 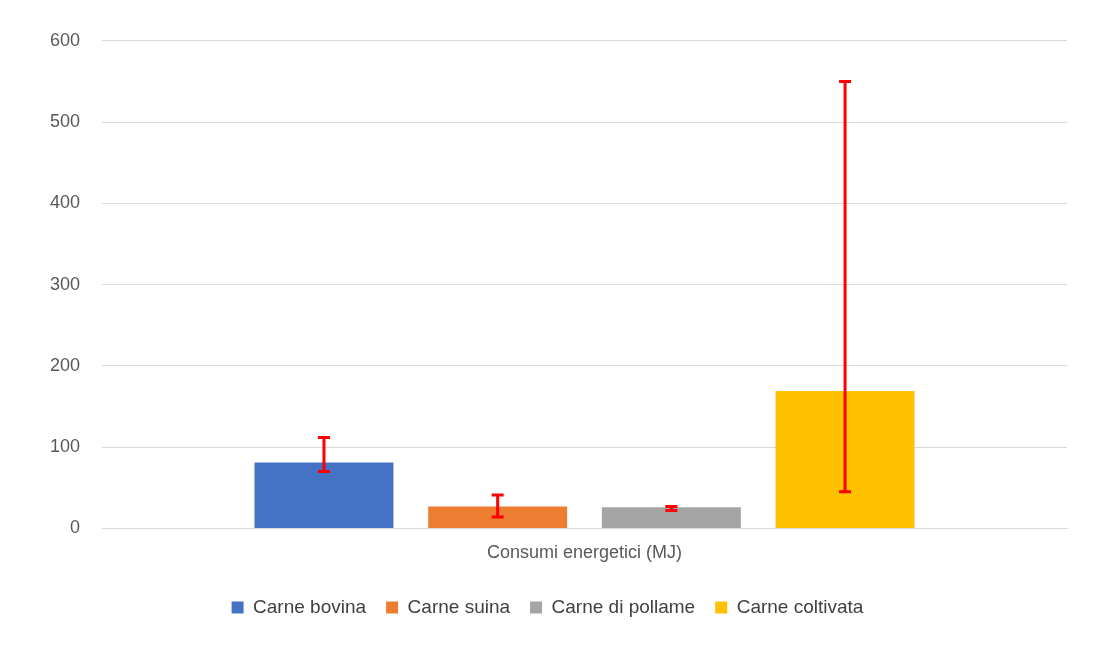 What do you see at coordinates (65, 121) in the screenshot?
I see `y-tick-label: 500` at bounding box center [65, 121].